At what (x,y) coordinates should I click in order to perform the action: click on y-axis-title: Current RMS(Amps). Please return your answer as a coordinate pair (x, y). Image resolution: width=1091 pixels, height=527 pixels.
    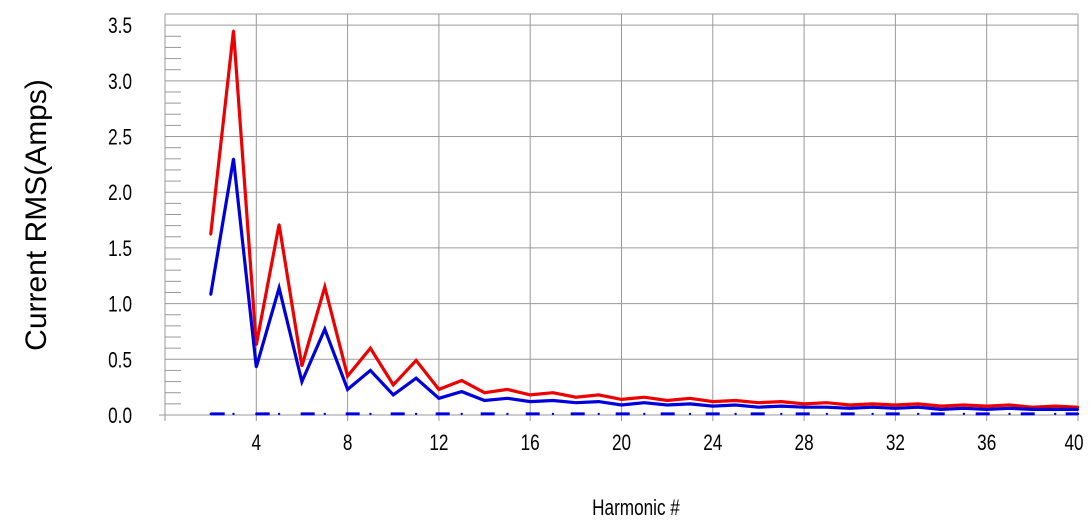
    Looking at the image, I should click on (36, 215).